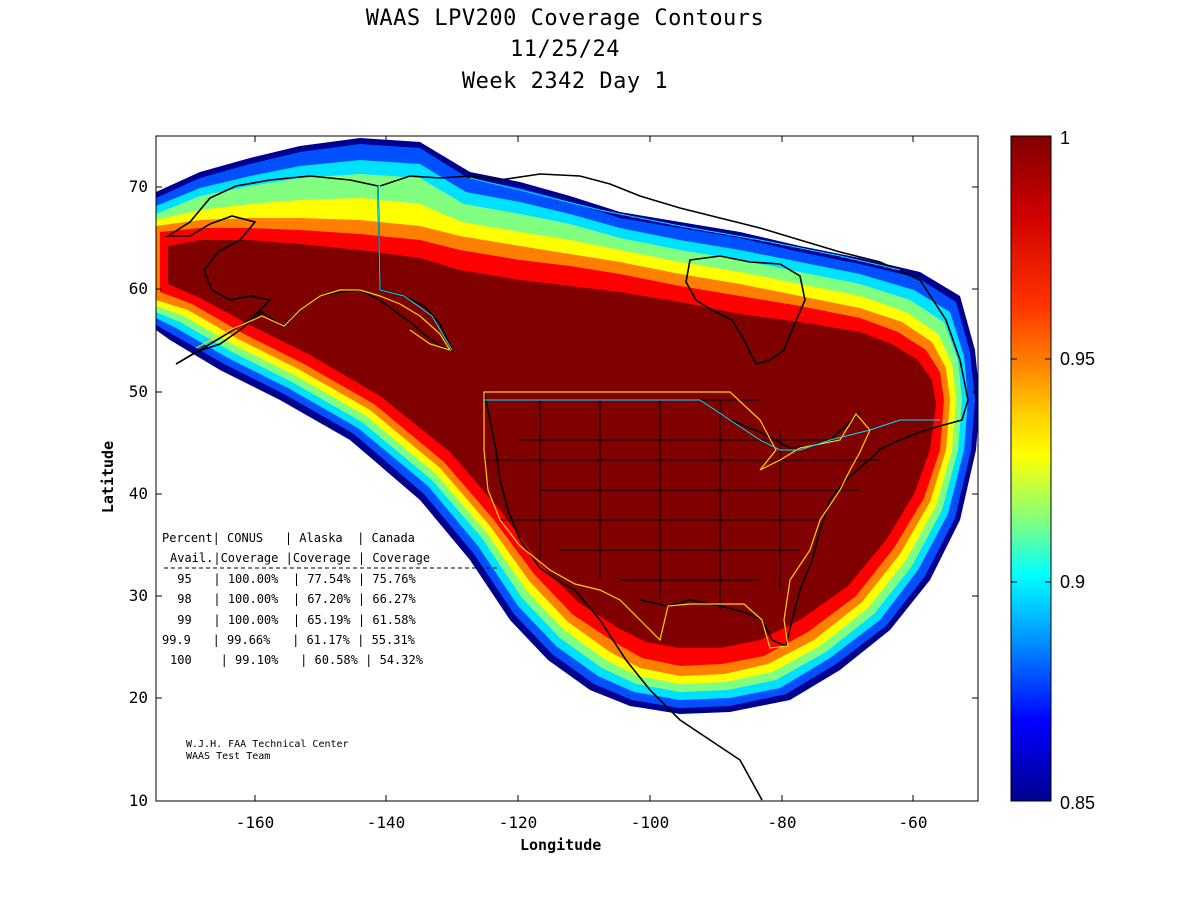 The width and height of the screenshot is (1200, 900). What do you see at coordinates (386, 822) in the screenshot?
I see `xtick-minus-140: -140` at bounding box center [386, 822].